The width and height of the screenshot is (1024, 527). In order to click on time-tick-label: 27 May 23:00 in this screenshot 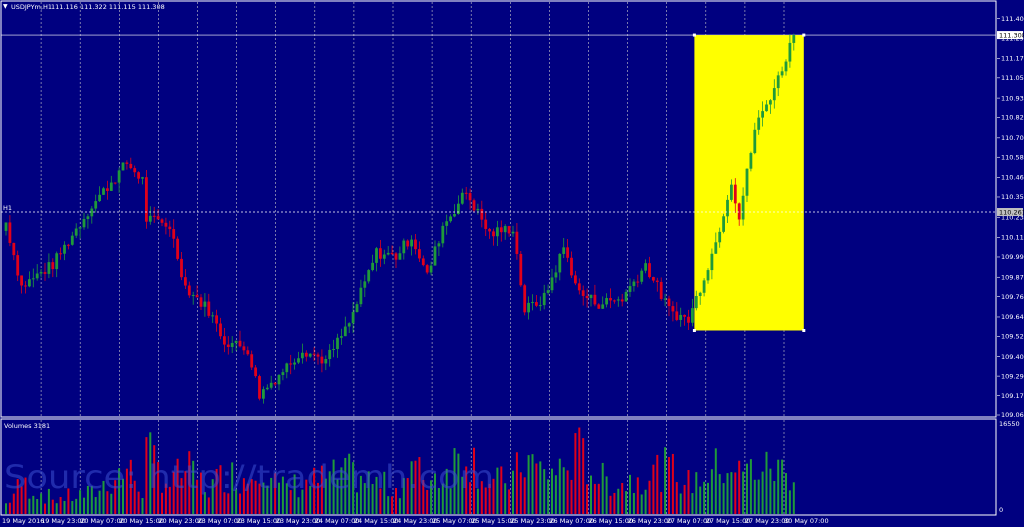, I will do `click(767, 521)`.